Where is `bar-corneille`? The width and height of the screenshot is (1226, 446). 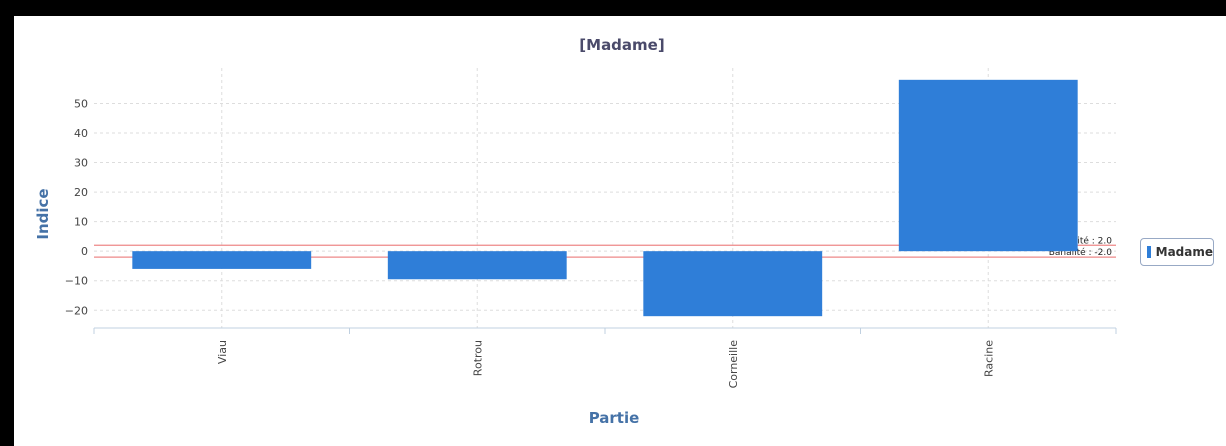
bar-corneille is located at coordinates (733, 284).